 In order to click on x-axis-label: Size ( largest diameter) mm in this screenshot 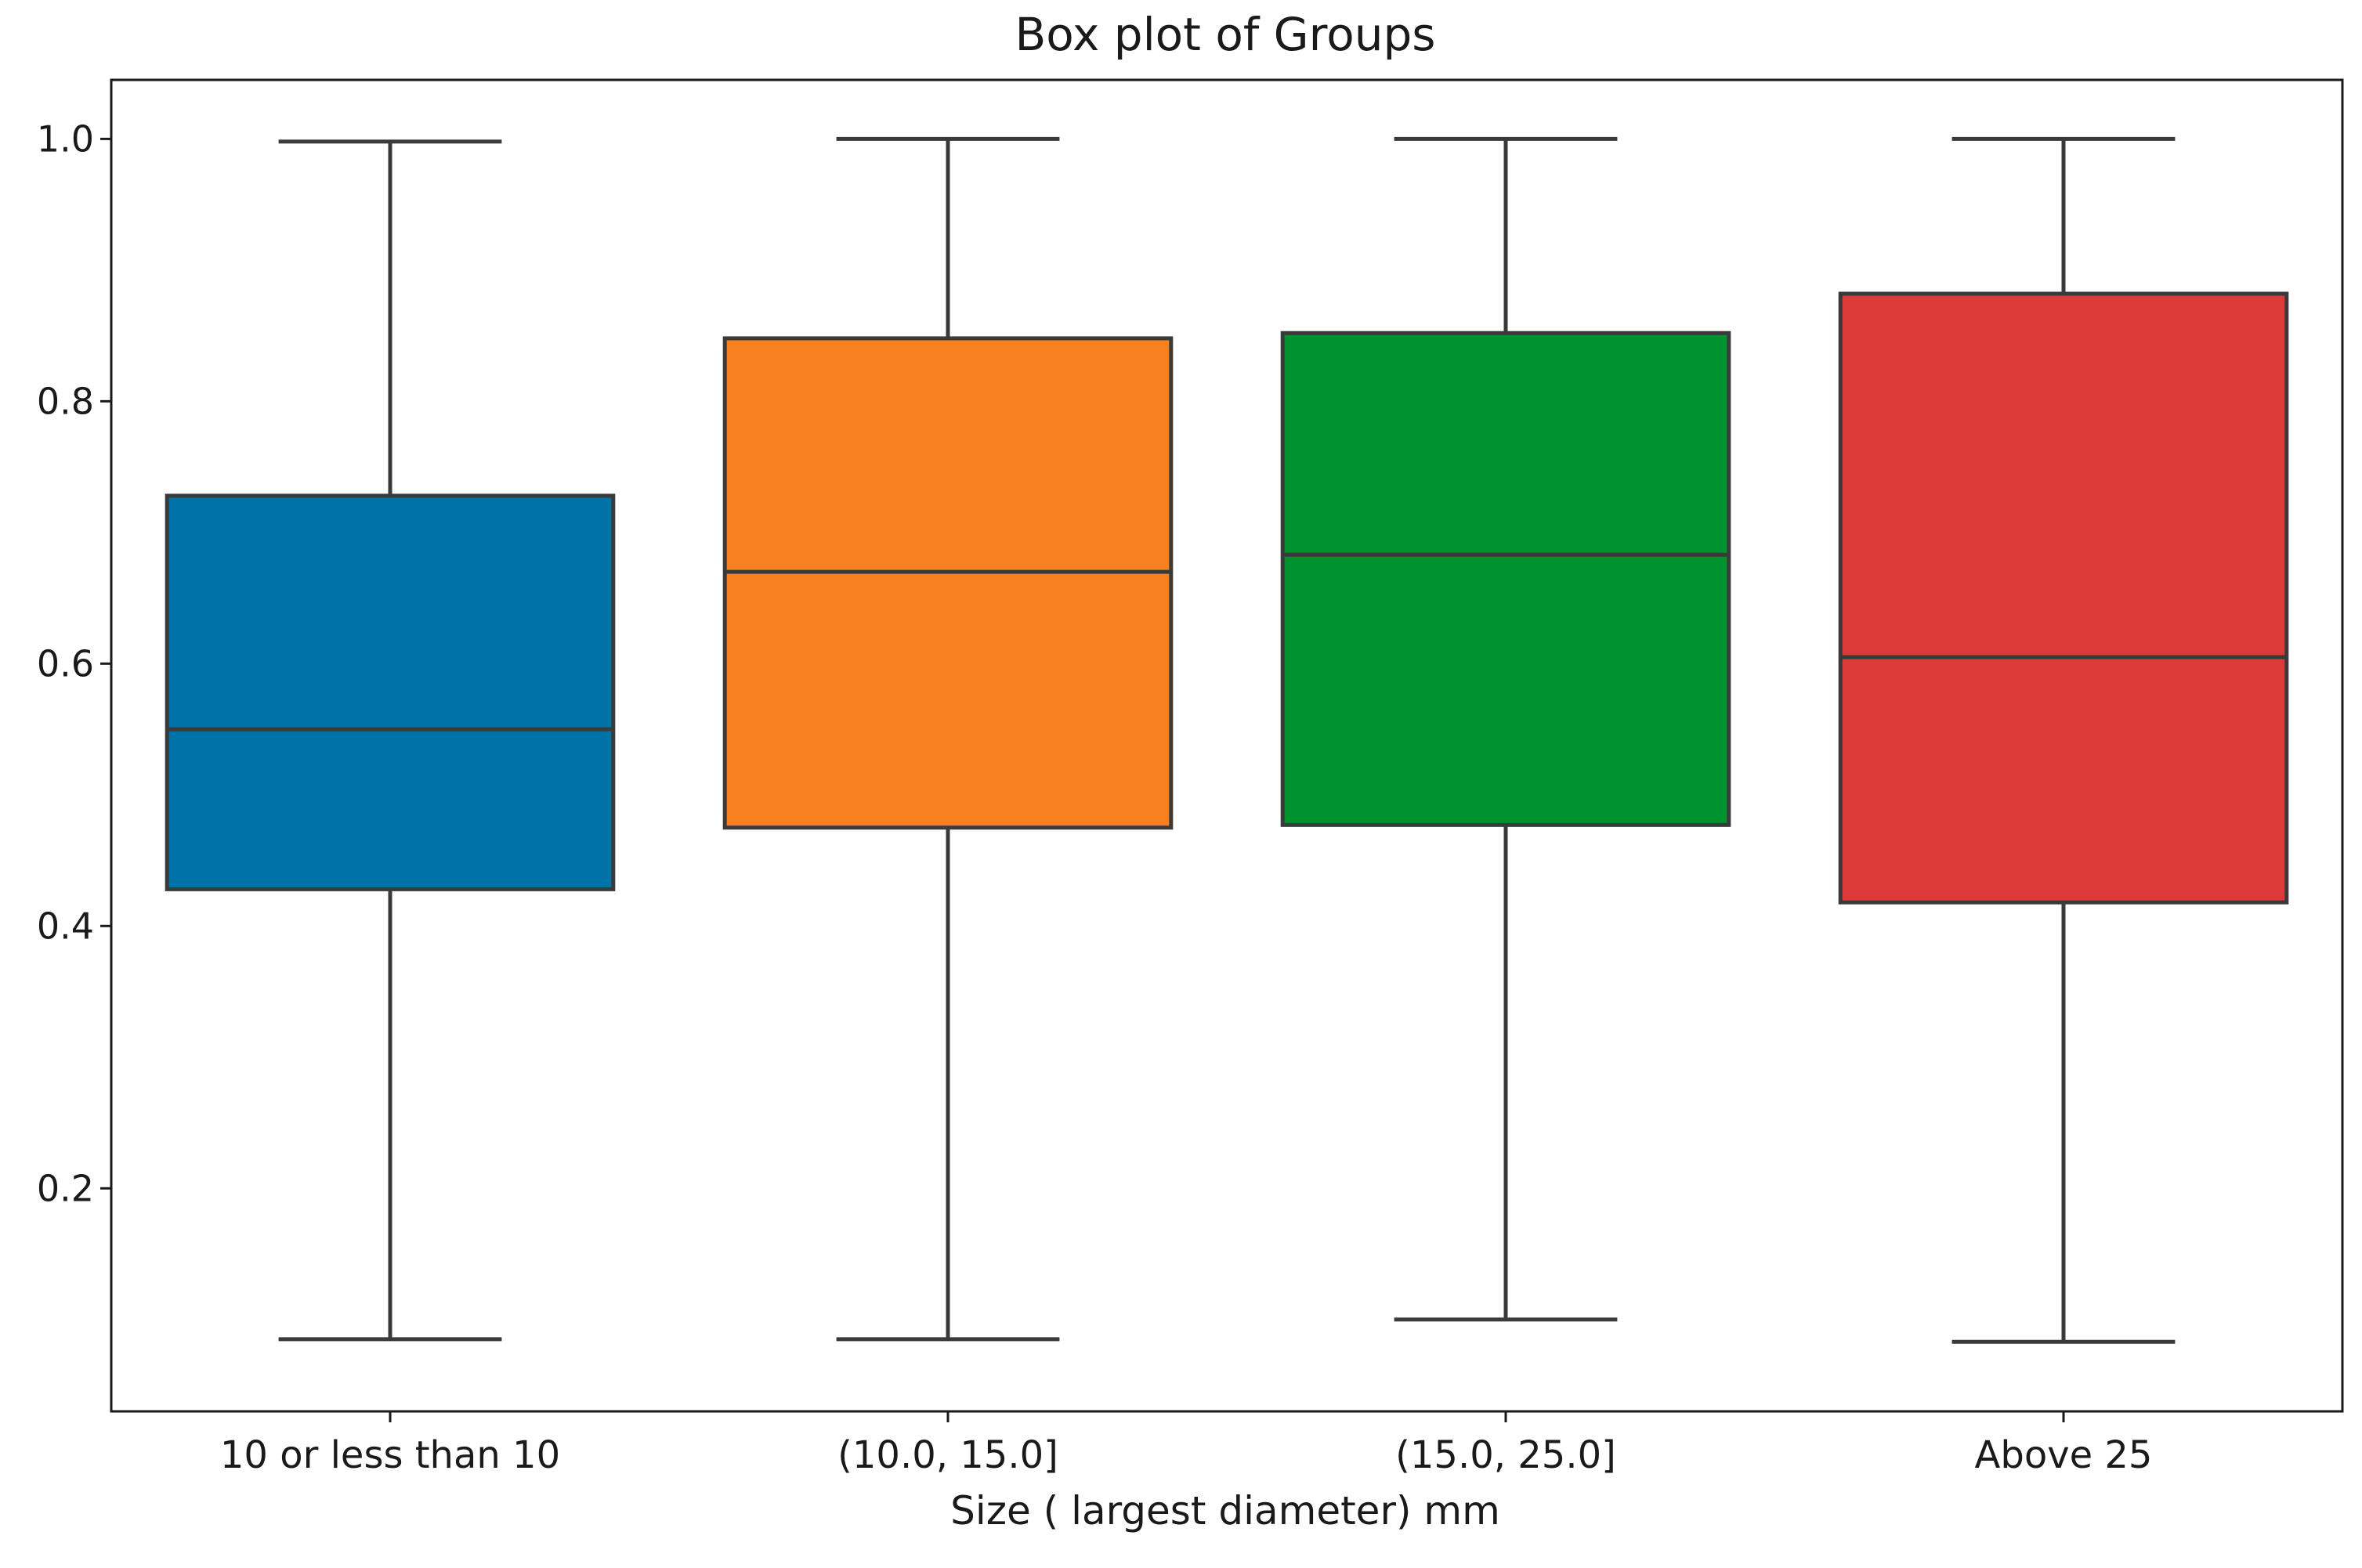, I will do `click(1225, 1511)`.